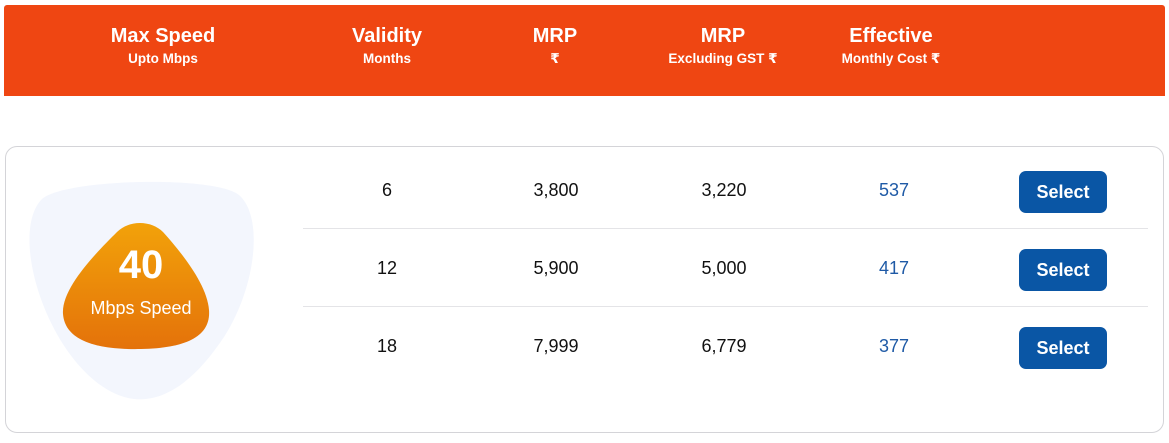 The width and height of the screenshot is (1169, 443). I want to click on table-row: 18 7,999 6,779 377 Select, so click(725, 346).